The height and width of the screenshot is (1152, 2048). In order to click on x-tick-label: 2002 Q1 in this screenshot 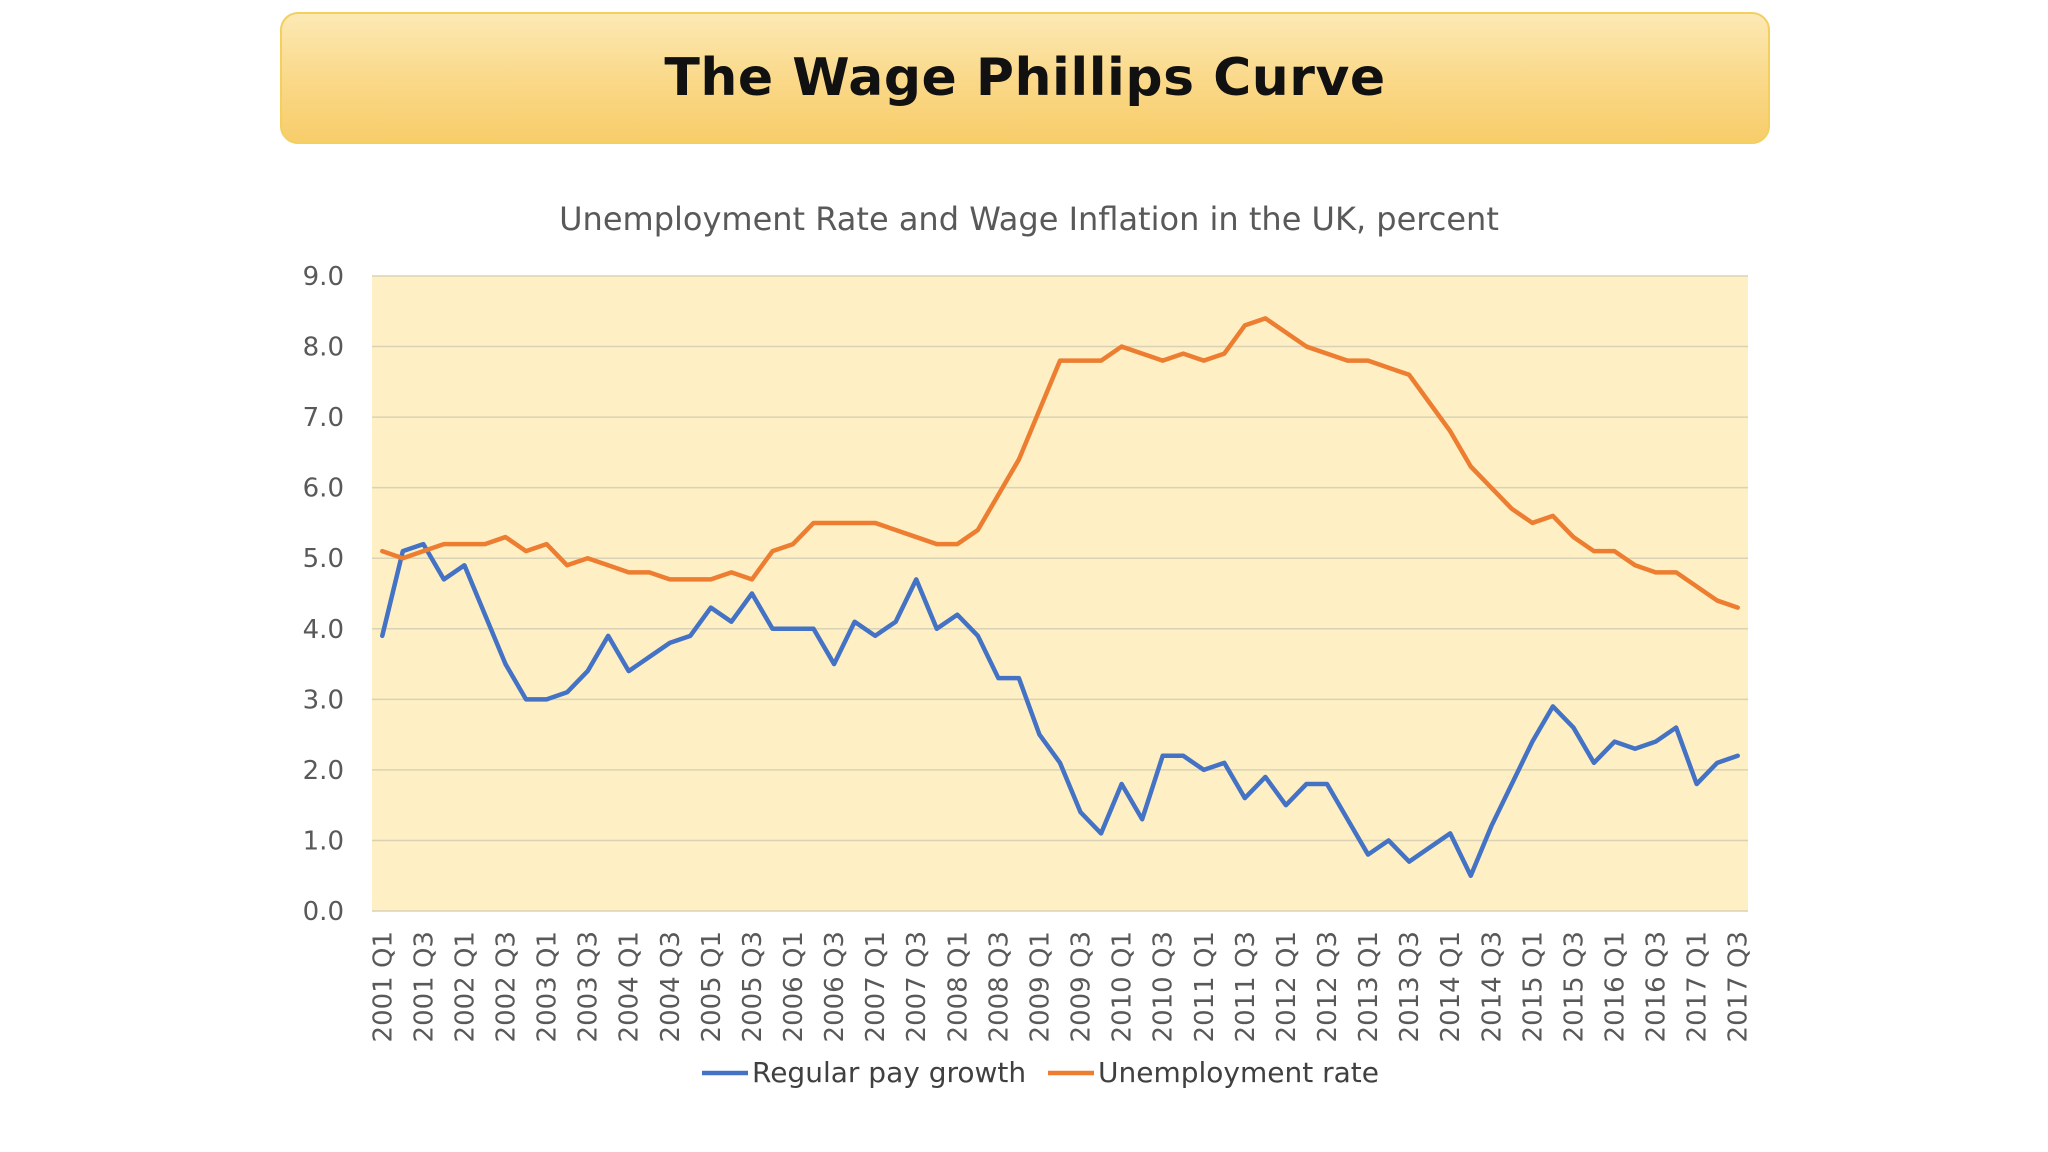, I will do `click(465, 986)`.